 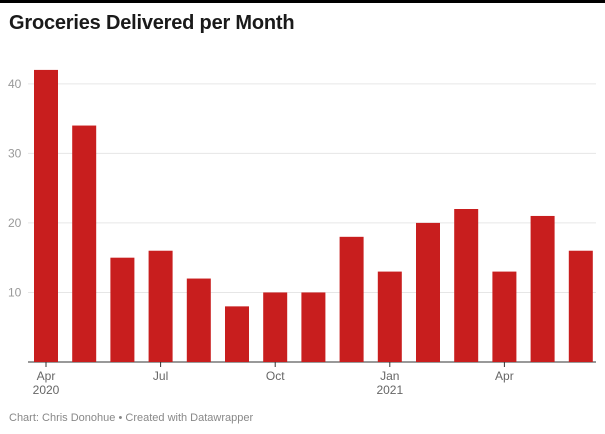 I want to click on y-axis-ticks: 10 20 30 40, so click(x=15, y=188).